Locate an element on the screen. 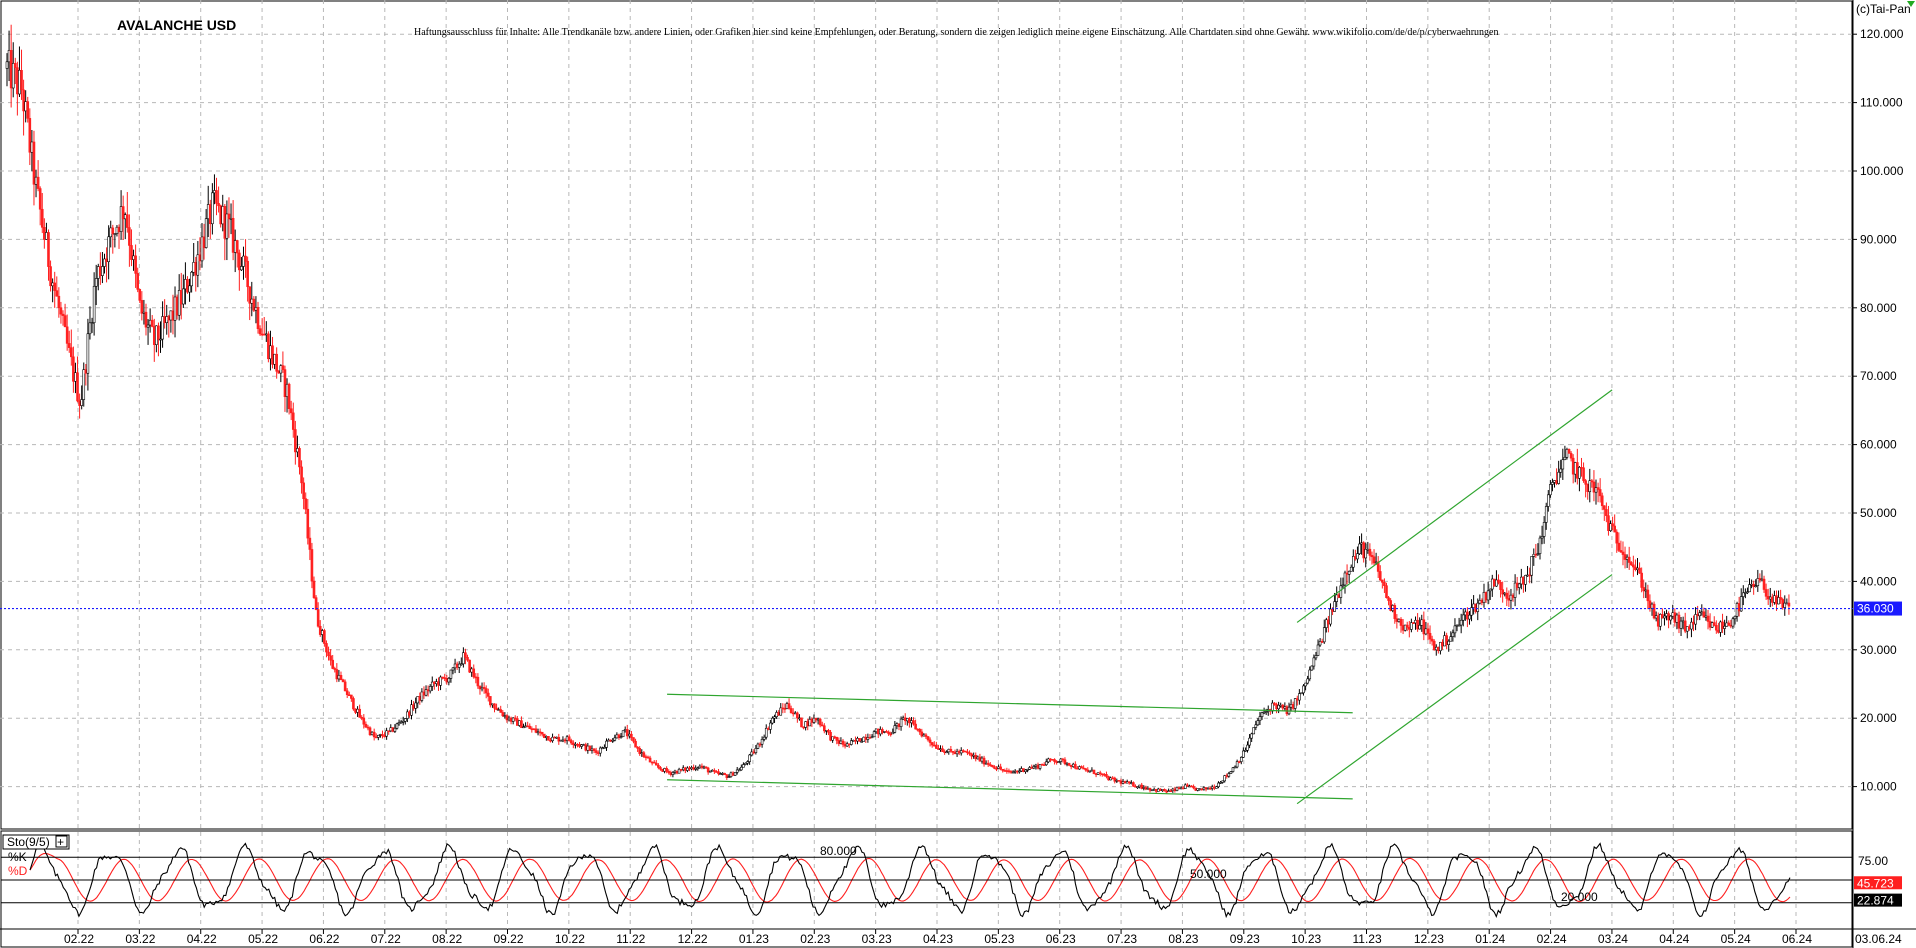  indicator-header is located at coordinates (36, 842).